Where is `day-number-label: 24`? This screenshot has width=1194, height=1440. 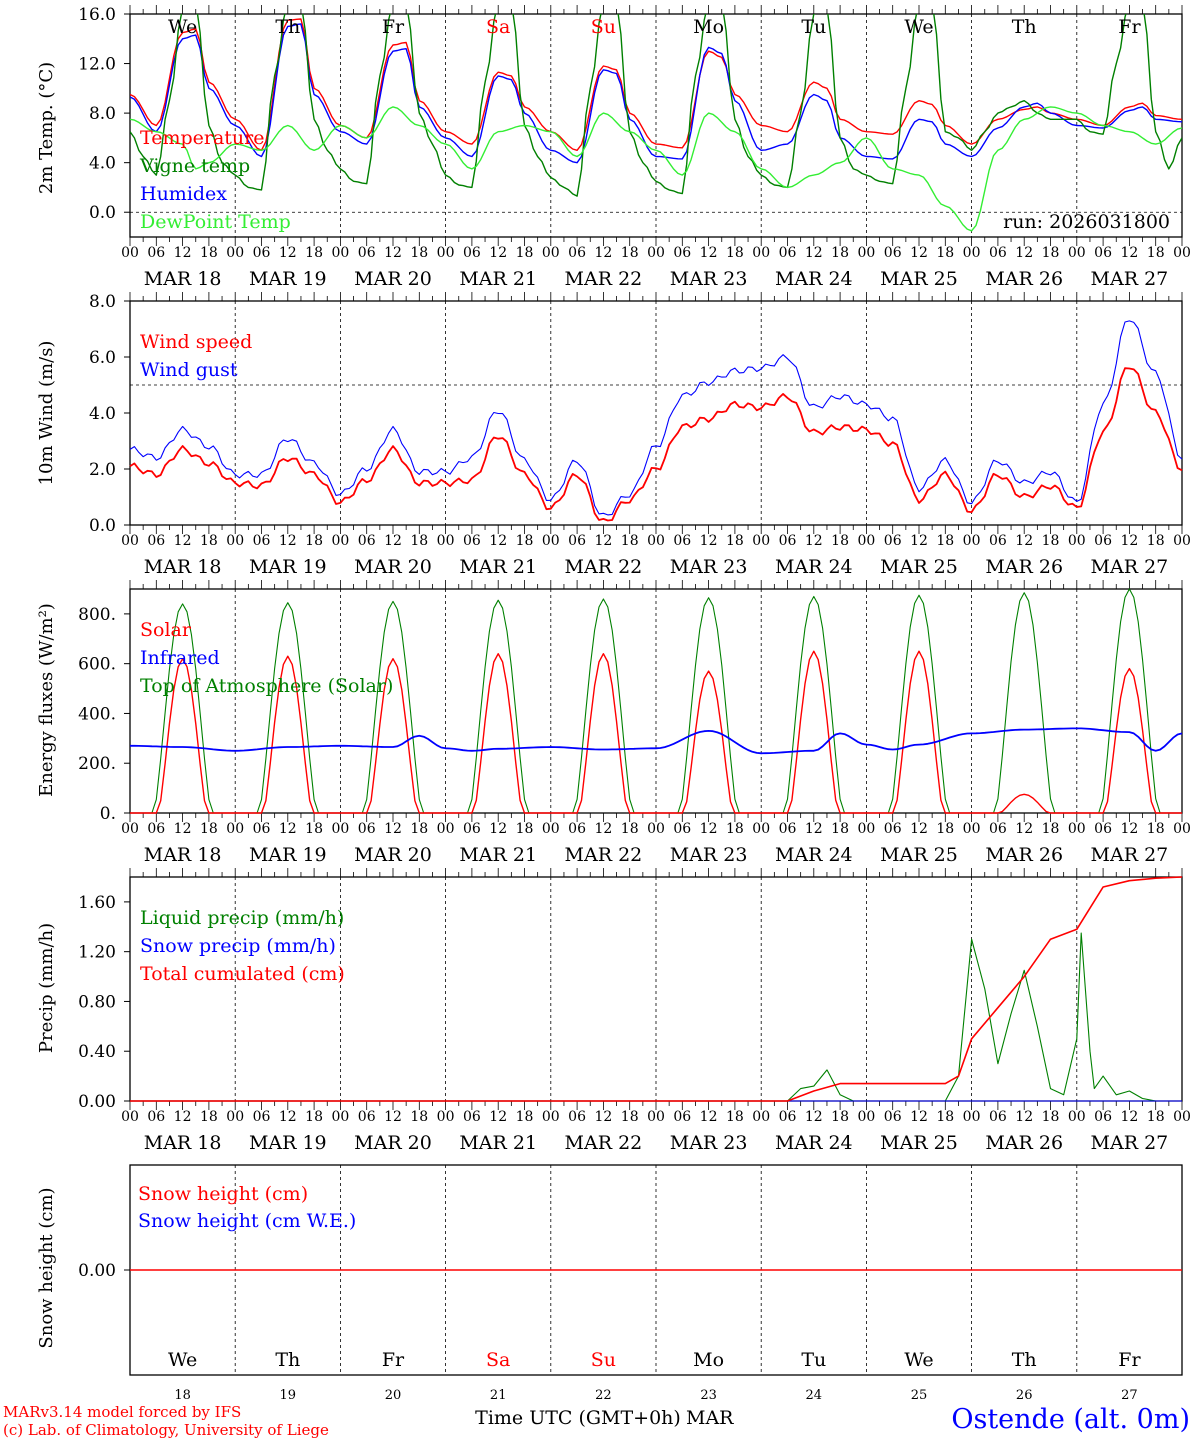 day-number-label: 24 is located at coordinates (814, 1395).